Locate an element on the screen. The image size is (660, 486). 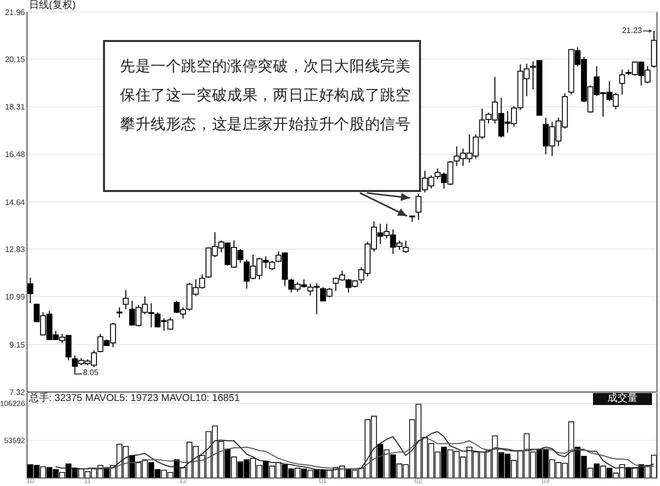
y-tick-label: 9.15 is located at coordinates (17, 345).